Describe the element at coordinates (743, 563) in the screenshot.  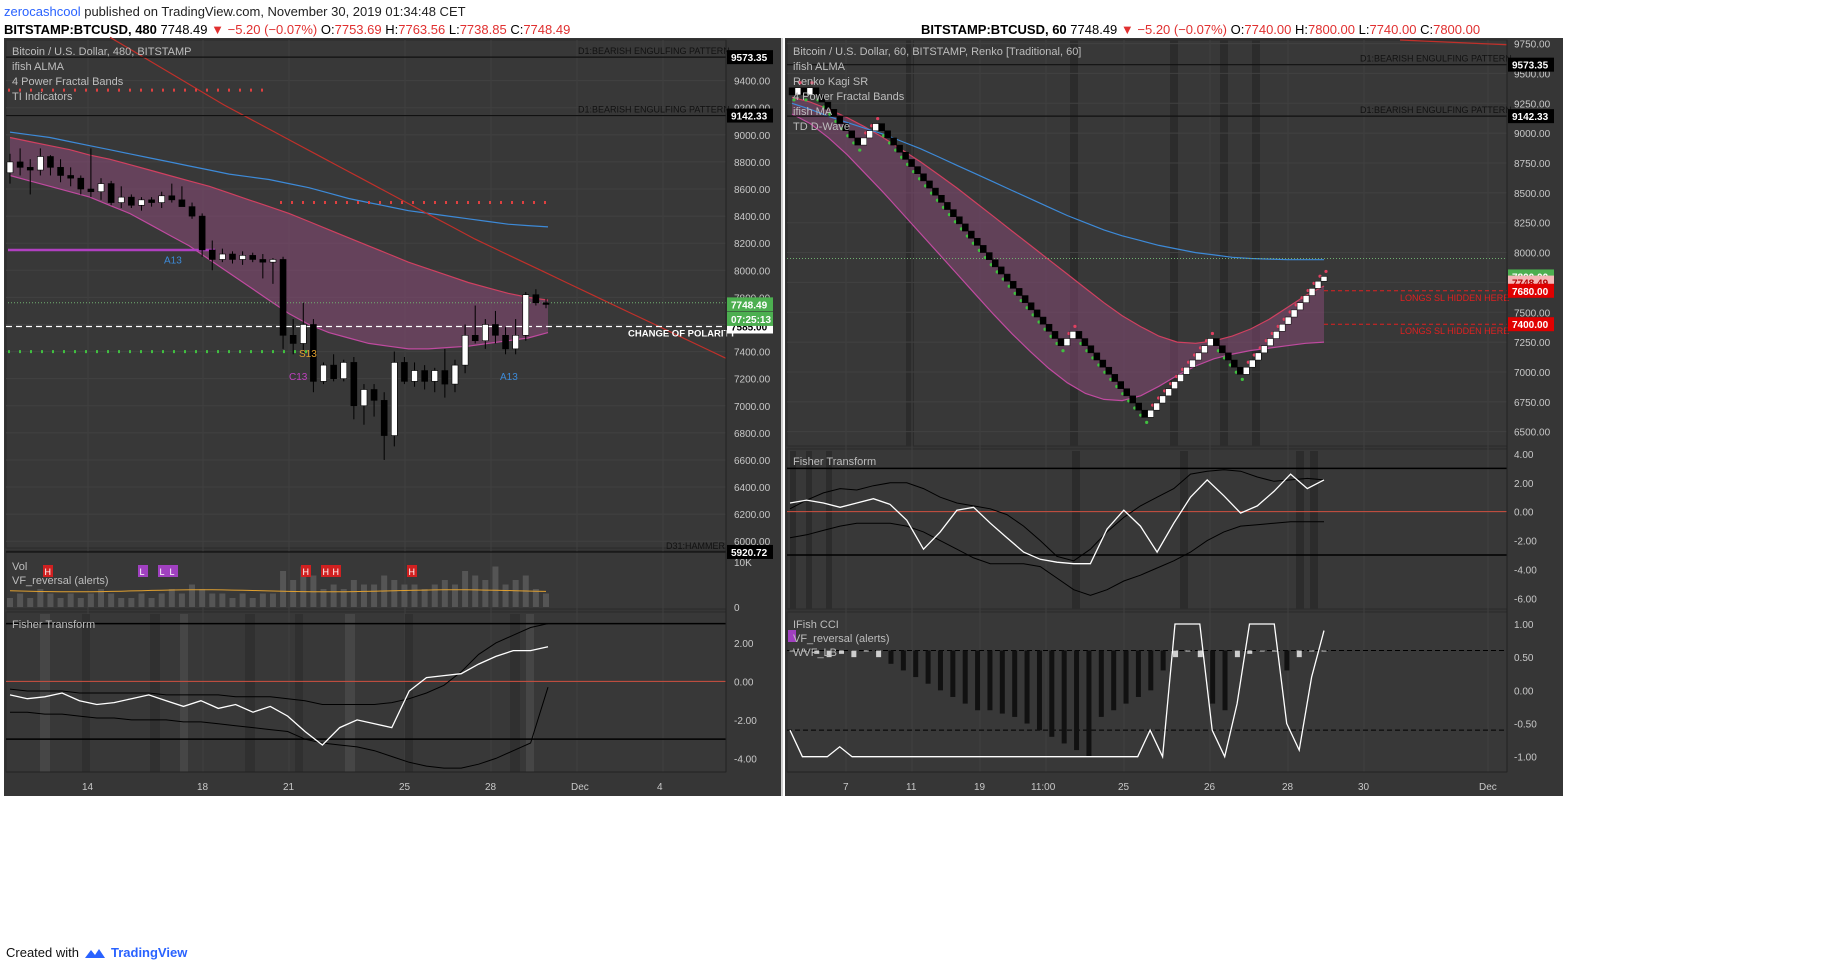
I see `left-volume-tick: 10K` at that location.